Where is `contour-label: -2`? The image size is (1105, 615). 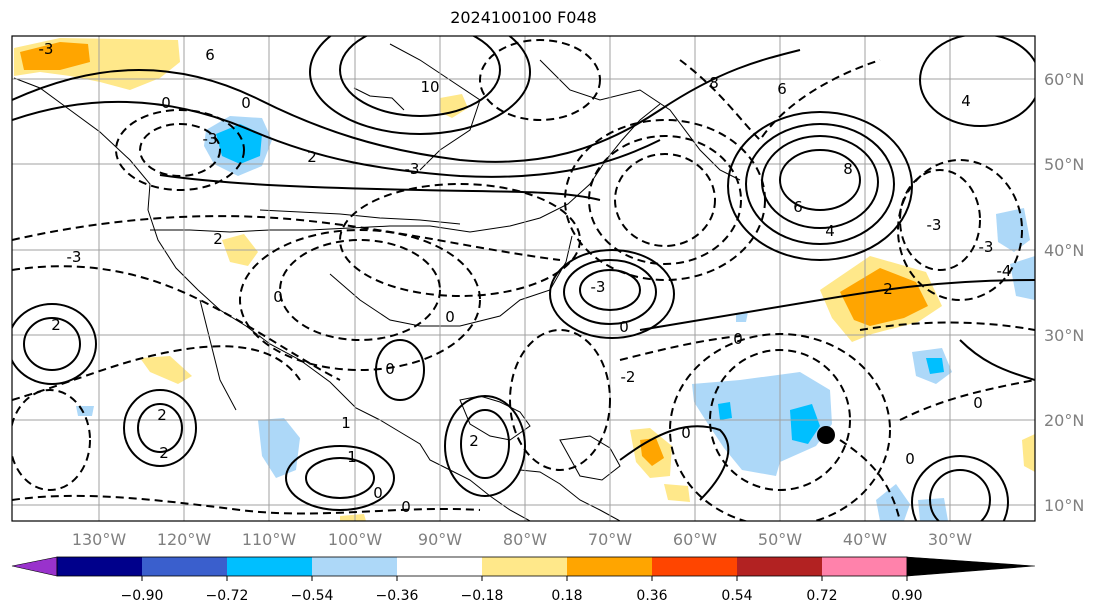
contour-label: -2 is located at coordinates (628, 377).